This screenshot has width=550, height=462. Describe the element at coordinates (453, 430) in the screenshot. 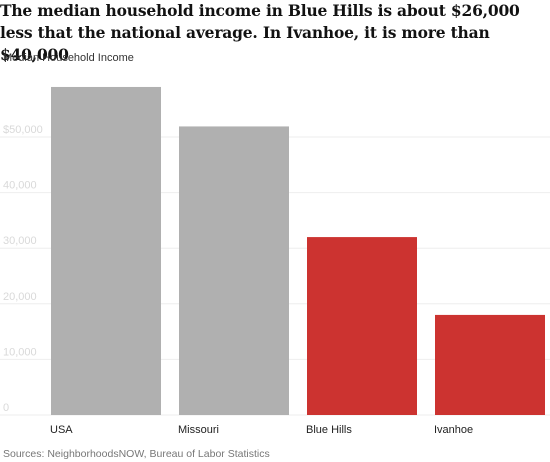

I see `x-category-label: Ivanhoe` at that location.